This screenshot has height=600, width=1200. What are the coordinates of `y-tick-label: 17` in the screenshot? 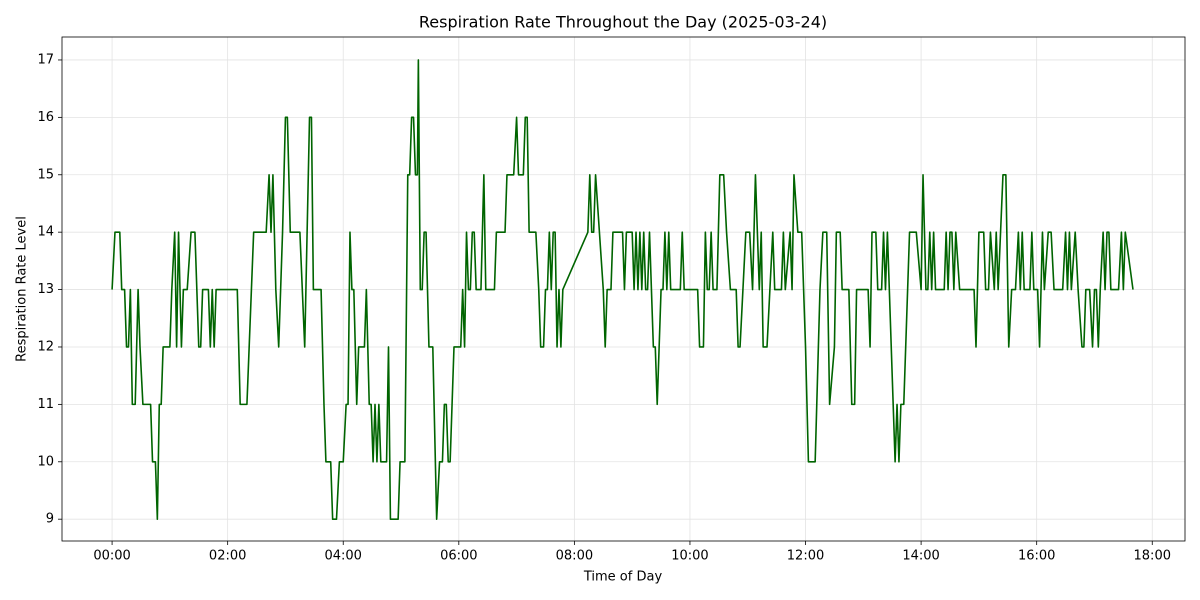 It's located at (45, 59).